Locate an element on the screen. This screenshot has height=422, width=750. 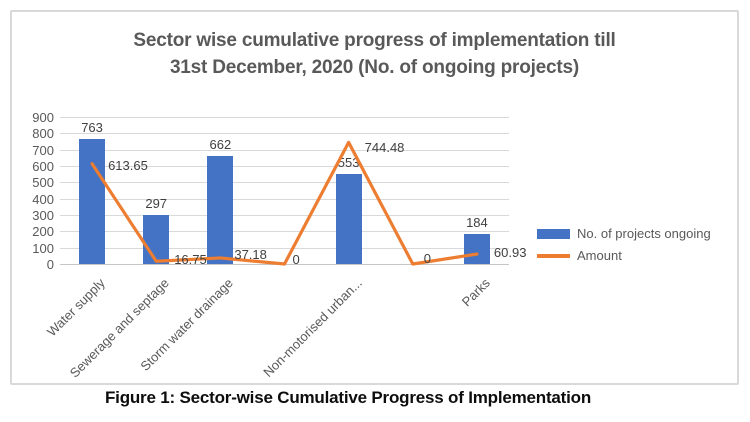
legend-item-projects: No. of projects ongoing is located at coordinates (624, 233).